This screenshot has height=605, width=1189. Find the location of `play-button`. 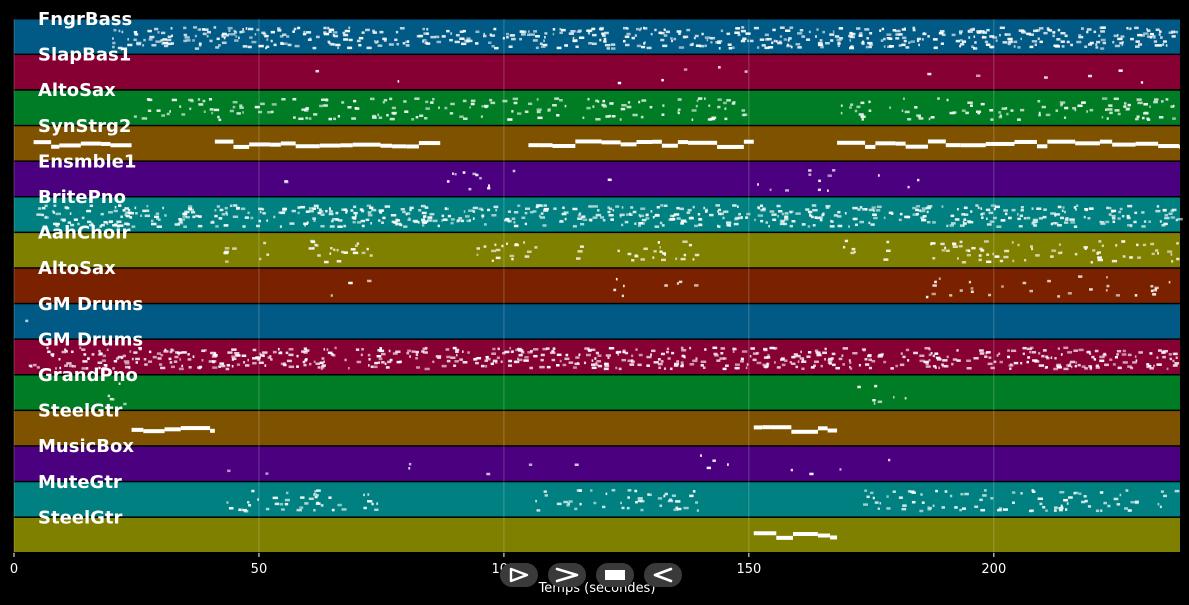

play-button is located at coordinates (519, 575).